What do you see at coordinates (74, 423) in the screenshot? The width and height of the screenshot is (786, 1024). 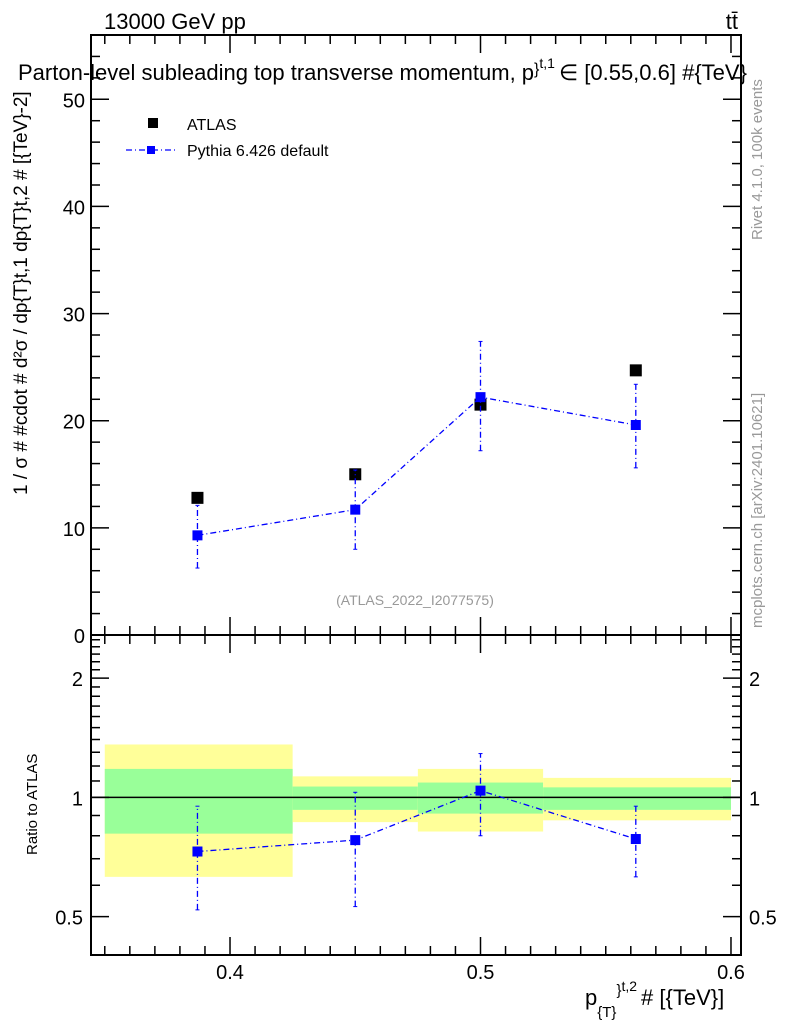 I see `y-tick-label: 20` at bounding box center [74, 423].